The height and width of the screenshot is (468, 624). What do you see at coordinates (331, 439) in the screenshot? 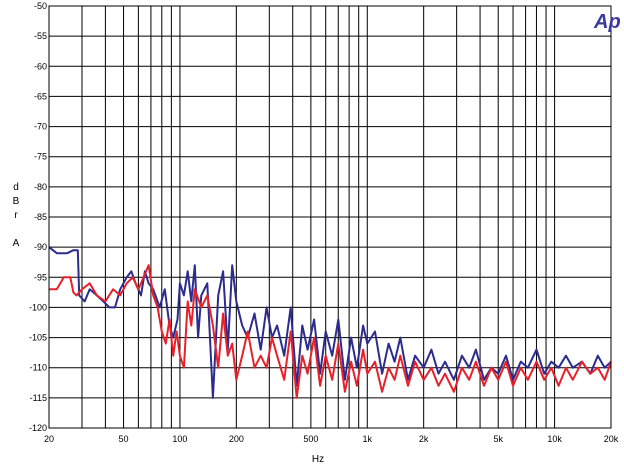
I see `x-tick-labels: 20 50 100 200 500 1k 2k 5k 10k 20k` at bounding box center [331, 439].